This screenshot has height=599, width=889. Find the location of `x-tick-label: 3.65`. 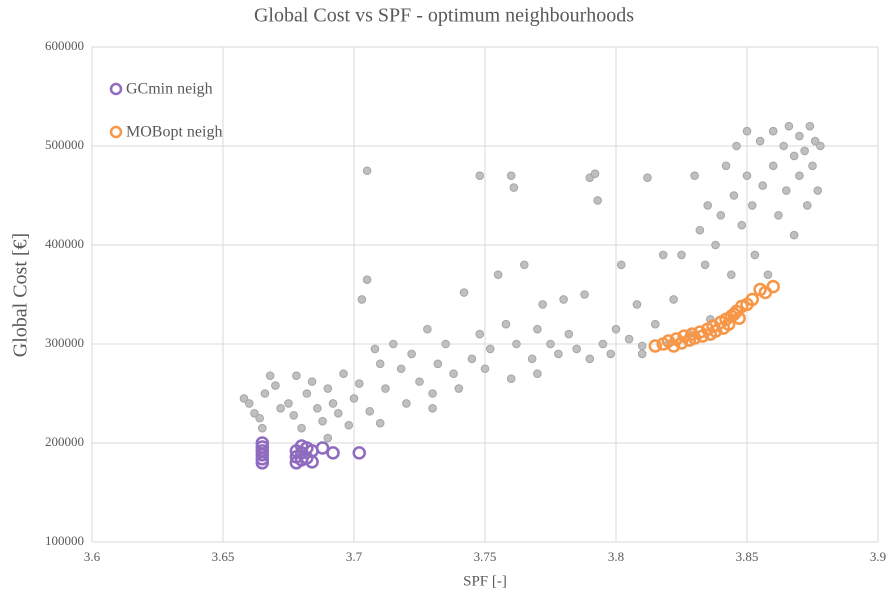

x-tick-label: 3.65 is located at coordinates (223, 556).